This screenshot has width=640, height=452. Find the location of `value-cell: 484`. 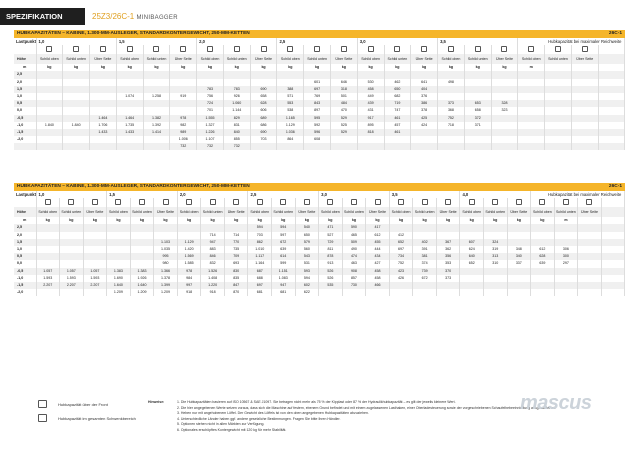

value-cell: 484 is located at coordinates (344, 104).